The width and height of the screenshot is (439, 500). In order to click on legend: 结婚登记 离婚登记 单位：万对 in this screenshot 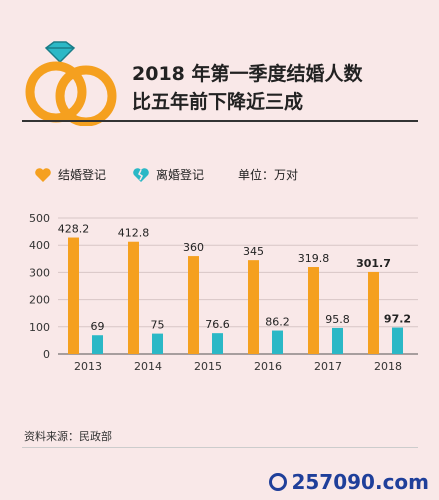, I will do `click(166, 174)`.